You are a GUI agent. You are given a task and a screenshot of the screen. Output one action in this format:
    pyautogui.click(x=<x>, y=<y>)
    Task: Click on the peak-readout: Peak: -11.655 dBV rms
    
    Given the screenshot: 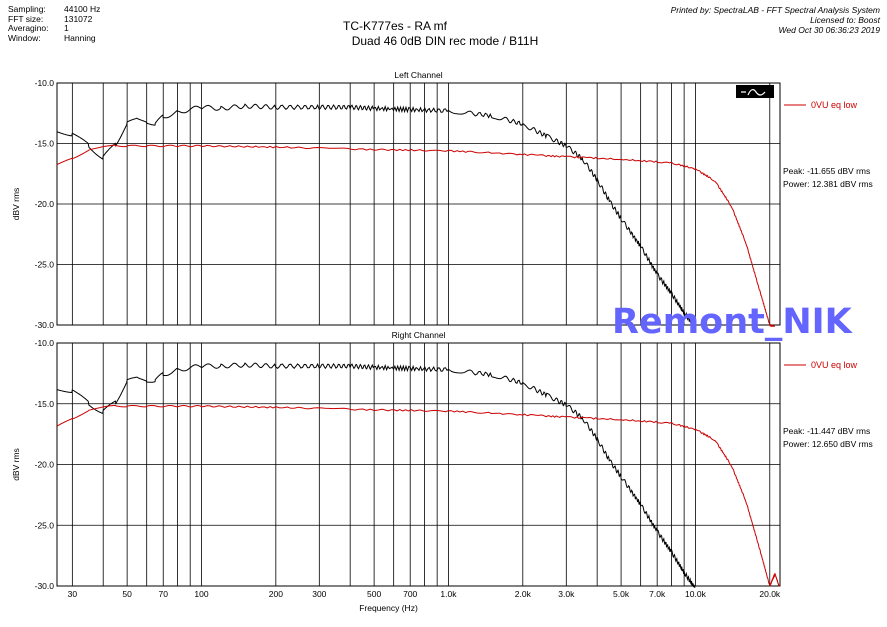 What is the action you would take?
    pyautogui.click(x=826, y=171)
    